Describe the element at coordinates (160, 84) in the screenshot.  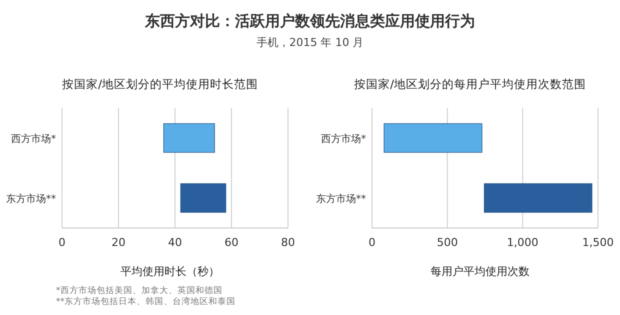
I see `chart-title: 按国家/地区划分的平均使用时长范围` at that location.